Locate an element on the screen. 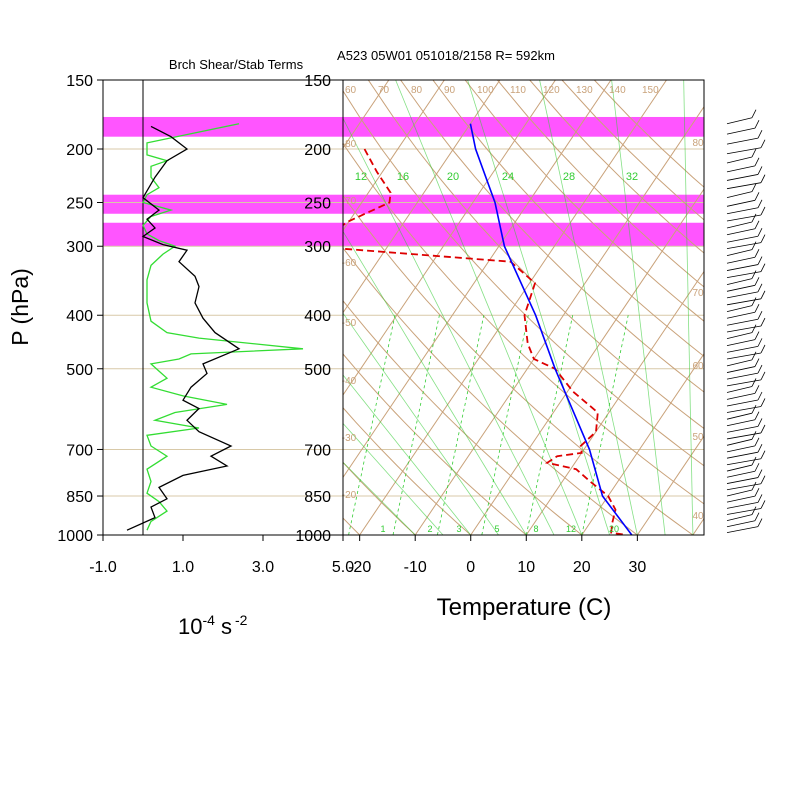 The width and height of the screenshot is (800, 800). left-panel-title: Brch Shear/Stab Terms is located at coordinates (236, 64).